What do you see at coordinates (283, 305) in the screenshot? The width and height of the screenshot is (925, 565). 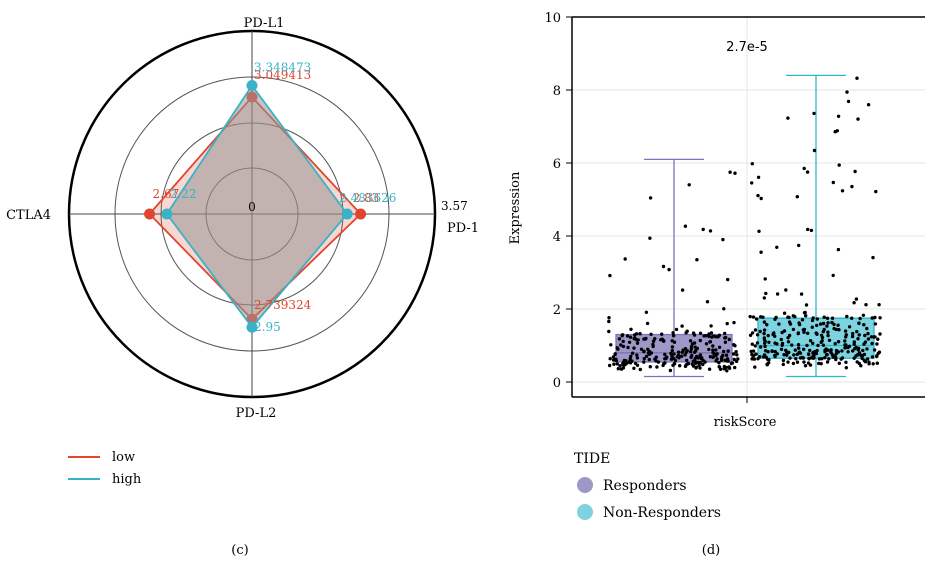 I see `radar-value-label-low: 2.739324` at bounding box center [283, 305].